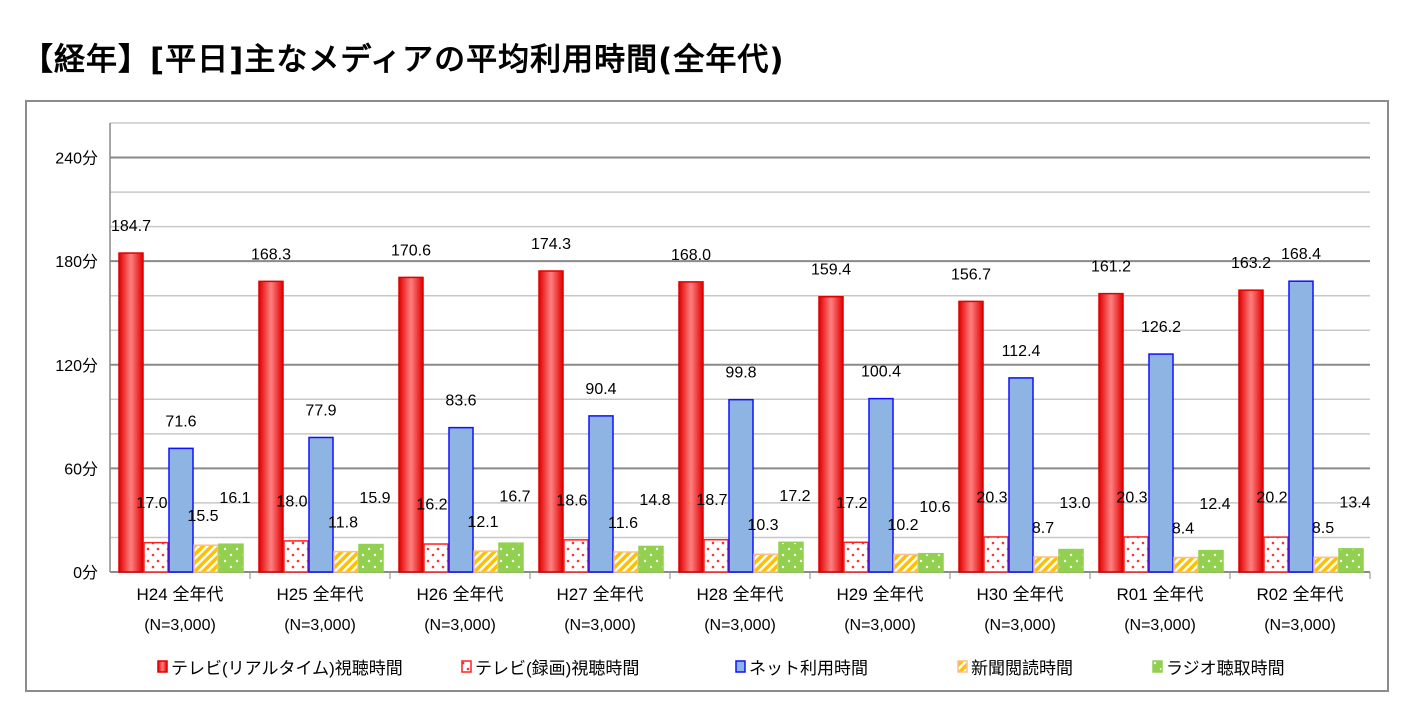  Describe the element at coordinates (403, 60) in the screenshot. I see `chart-title: 【経年】[平日]主なメディアの平均利用時間(全年代)` at that location.